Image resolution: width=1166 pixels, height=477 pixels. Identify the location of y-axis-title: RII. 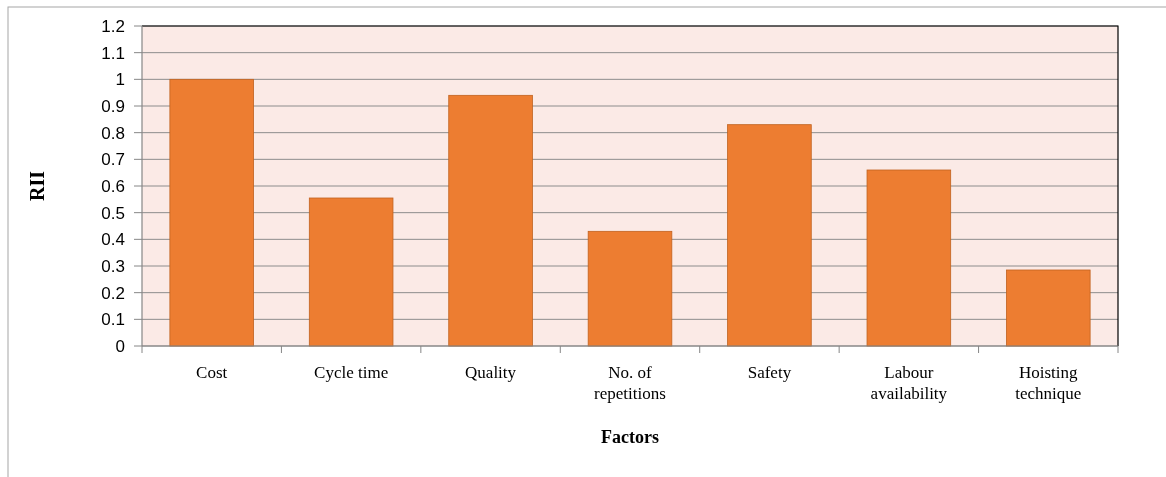
(37, 186).